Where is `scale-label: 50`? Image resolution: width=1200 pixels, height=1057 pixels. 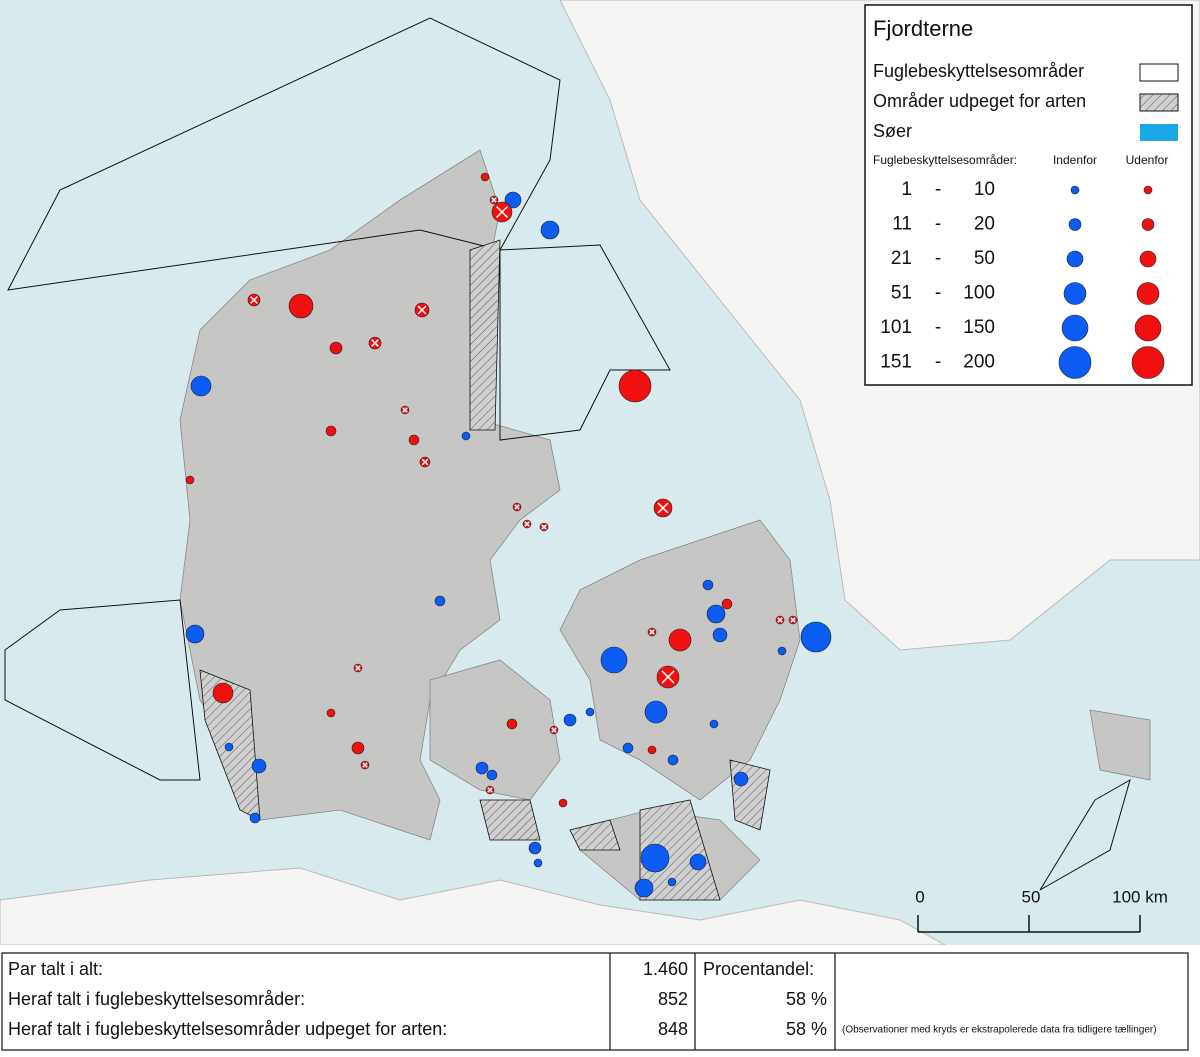
scale-label: 50 is located at coordinates (1031, 896).